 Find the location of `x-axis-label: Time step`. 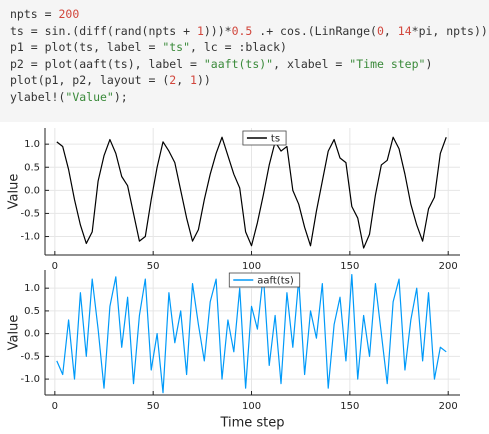

x-axis-label: Time step is located at coordinates (251, 423).